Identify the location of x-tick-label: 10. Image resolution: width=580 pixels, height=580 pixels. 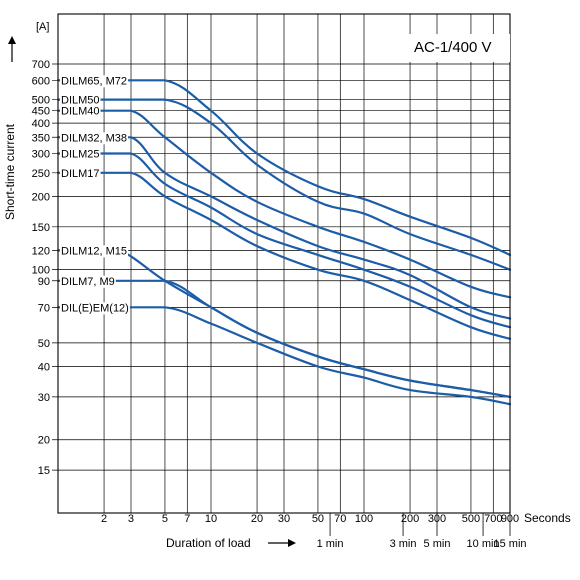
(211, 519).